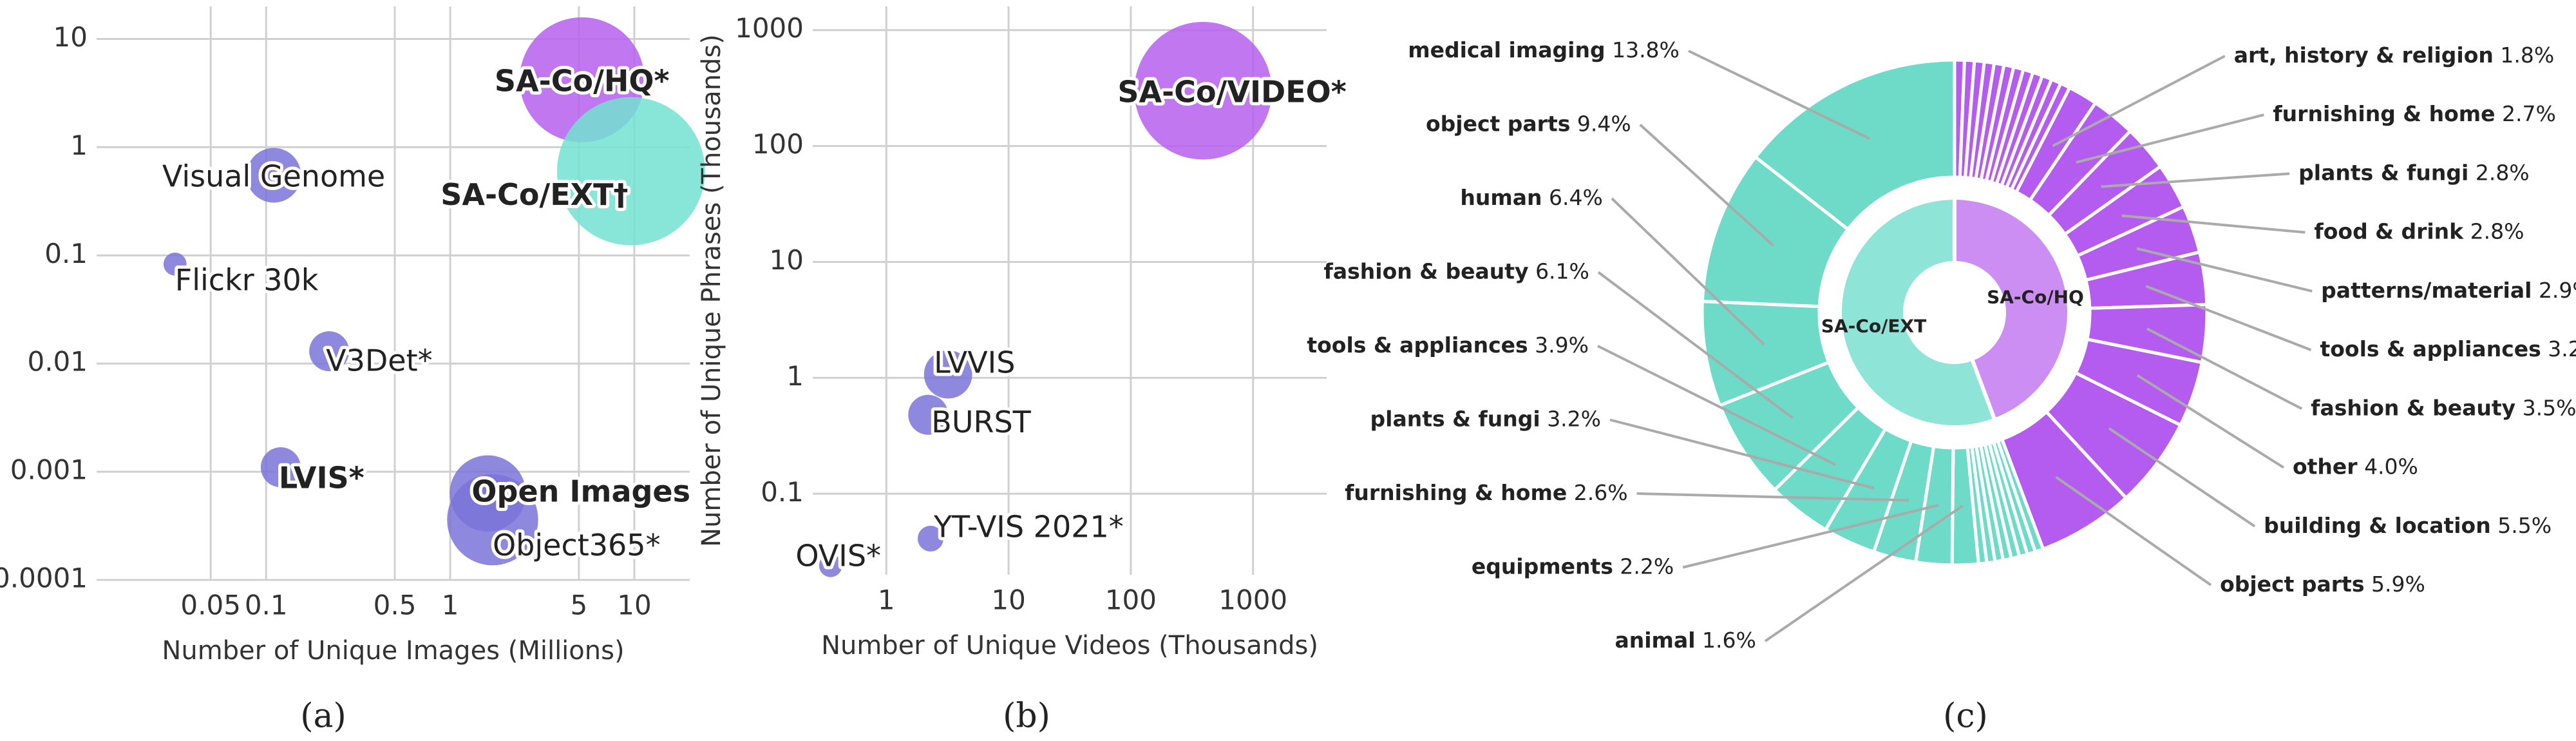 Image resolution: width=2576 pixels, height=741 pixels. What do you see at coordinates (770, 28) in the screenshot?
I see `y-tick-label: 1000` at bounding box center [770, 28].